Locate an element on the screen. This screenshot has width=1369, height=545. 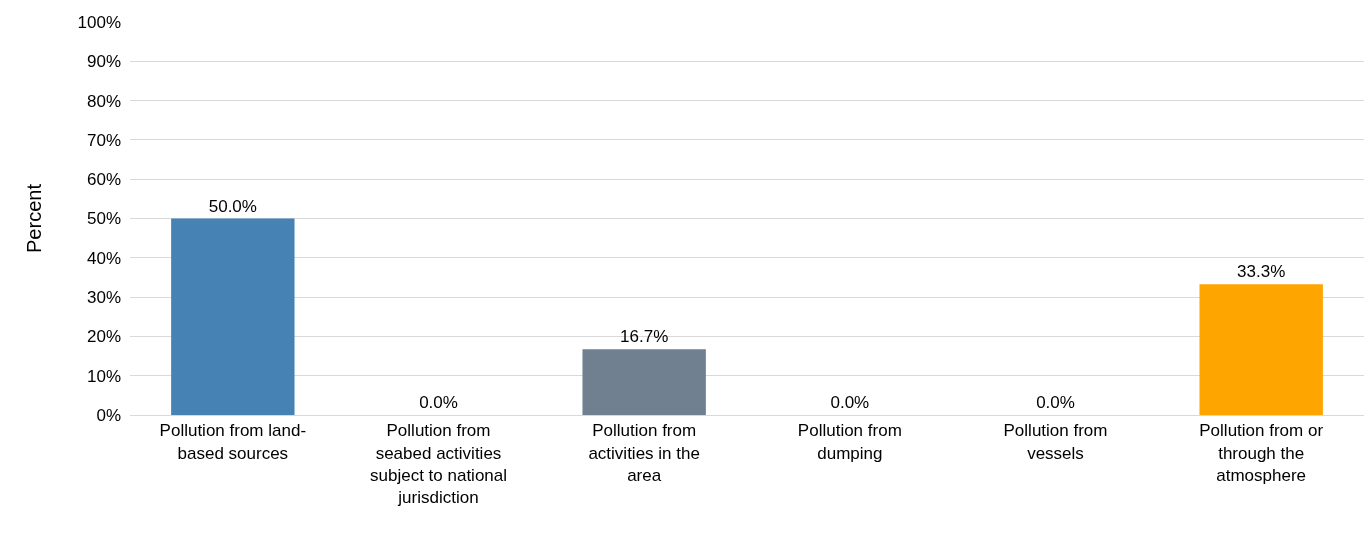
y-tick-label: 30% is located at coordinates (103, 298).